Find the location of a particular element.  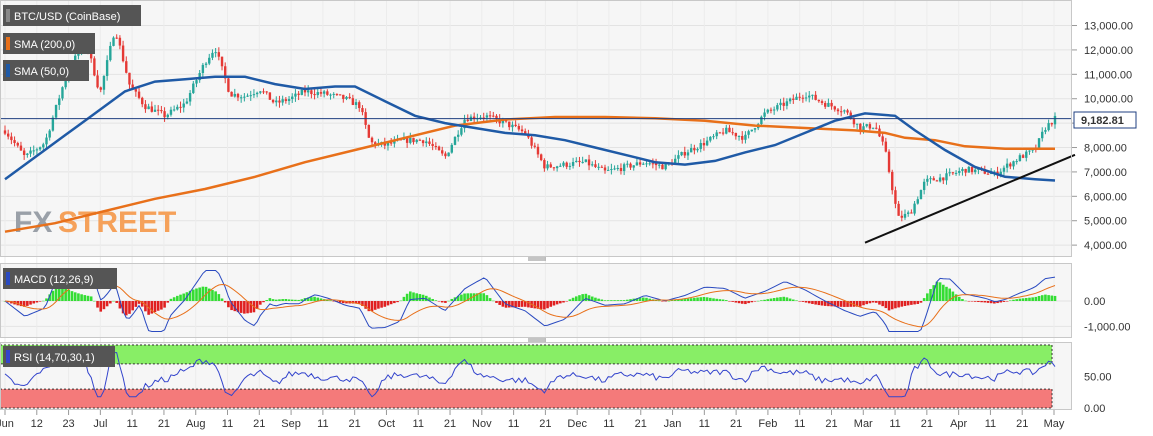

legend-sma50: SMA (50,0) is located at coordinates (46, 70).